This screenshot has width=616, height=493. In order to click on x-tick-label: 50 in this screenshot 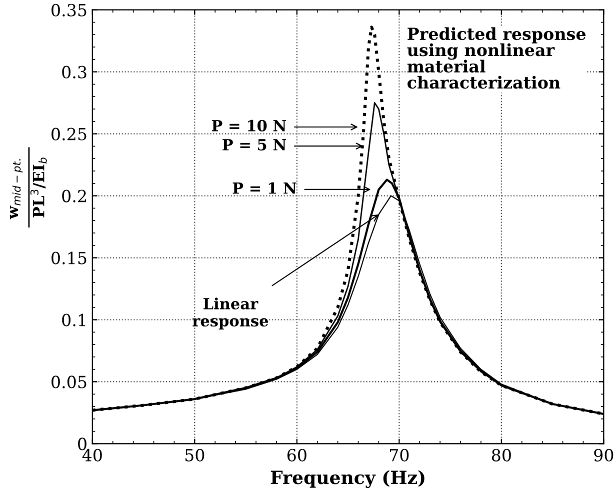, I will do `click(194, 455)`.